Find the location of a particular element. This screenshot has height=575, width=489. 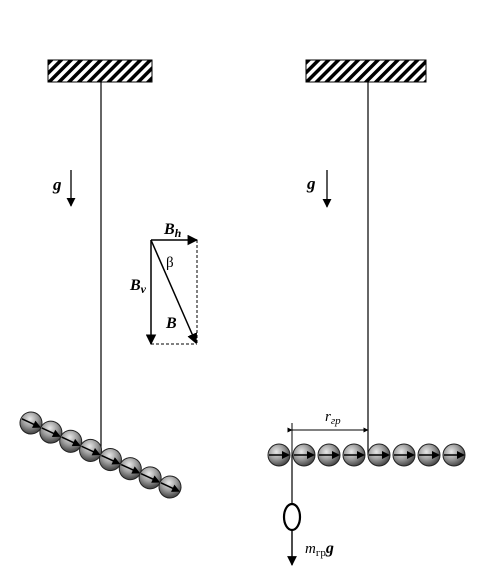

weight-ring is located at coordinates (292, 517).